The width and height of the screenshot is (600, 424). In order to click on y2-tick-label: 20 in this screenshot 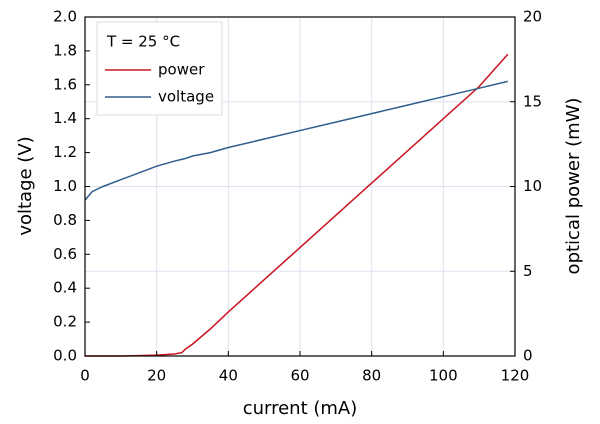, I will do `click(532, 17)`.